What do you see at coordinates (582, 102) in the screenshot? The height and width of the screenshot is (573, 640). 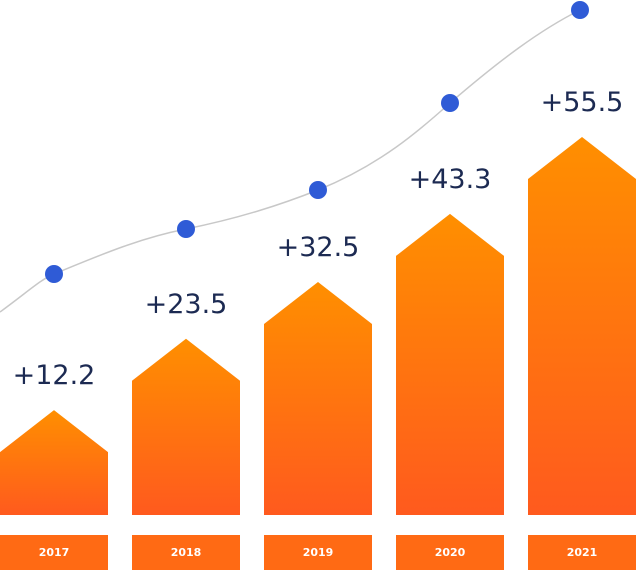 I see `value-label: +55.5` at bounding box center [582, 102].